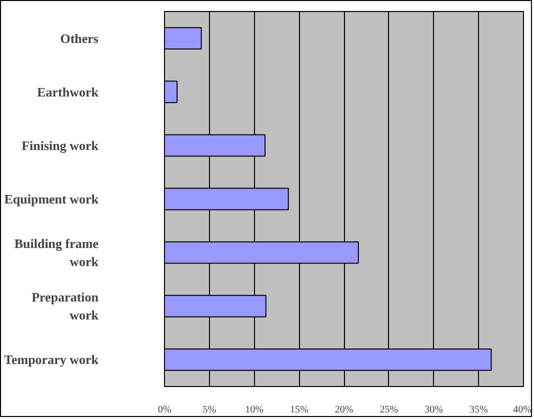  What do you see at coordinates (52, 360) in the screenshot?
I see `y-tick-label: Temporary work` at bounding box center [52, 360].